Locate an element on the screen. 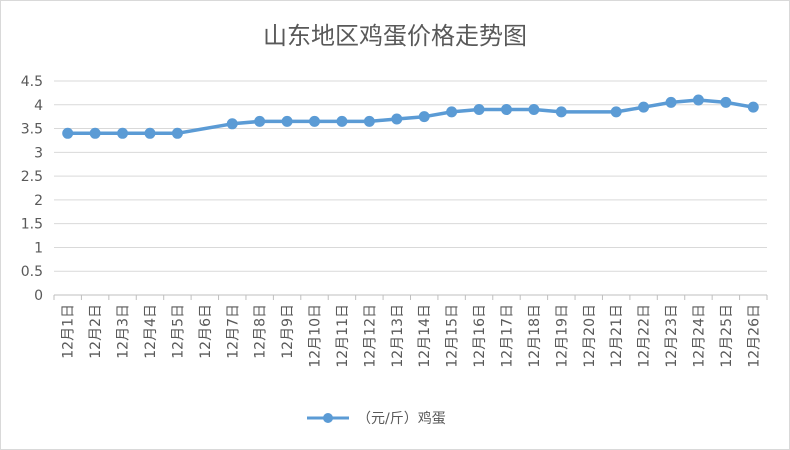  x-tick-label: 12月25日 is located at coordinates (727, 336).